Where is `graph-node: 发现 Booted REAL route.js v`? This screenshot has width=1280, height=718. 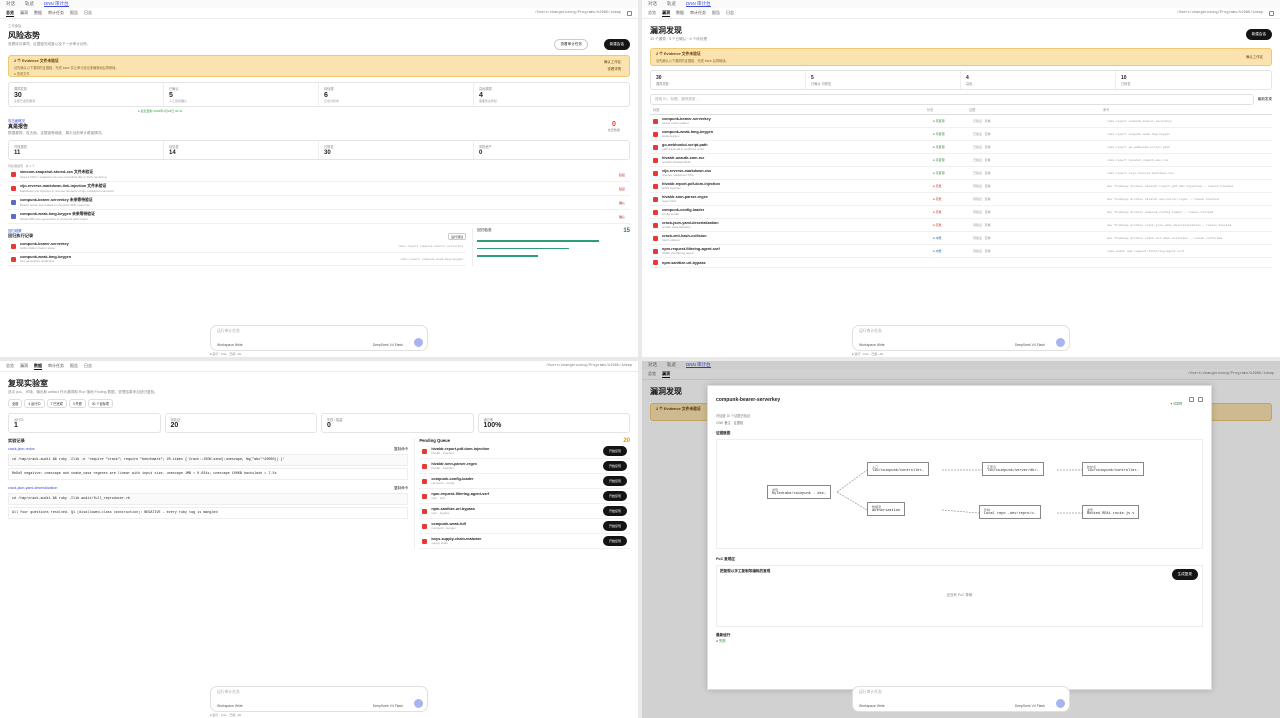
graph-node: 发现 Booted REAL route.js v is located at coordinates (1111, 512).